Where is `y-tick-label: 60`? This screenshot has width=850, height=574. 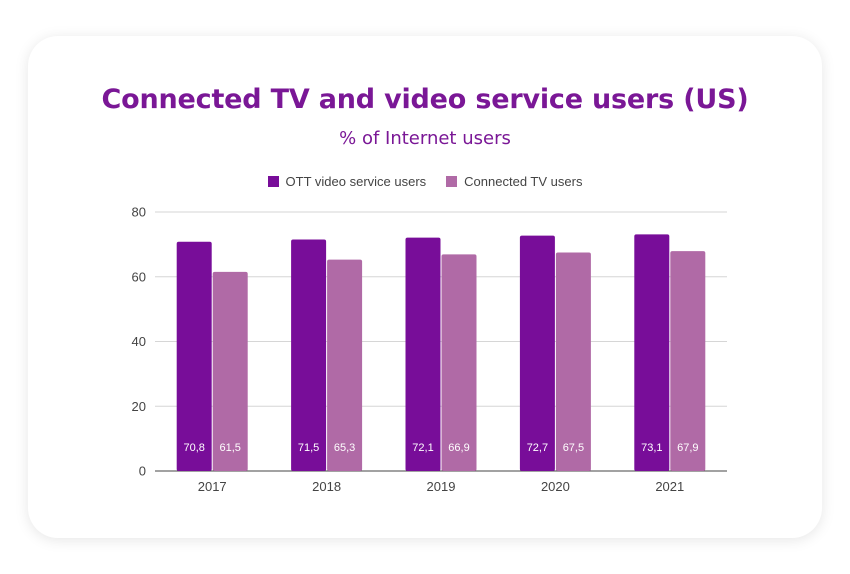
y-tick-label: 60 is located at coordinates (139, 276).